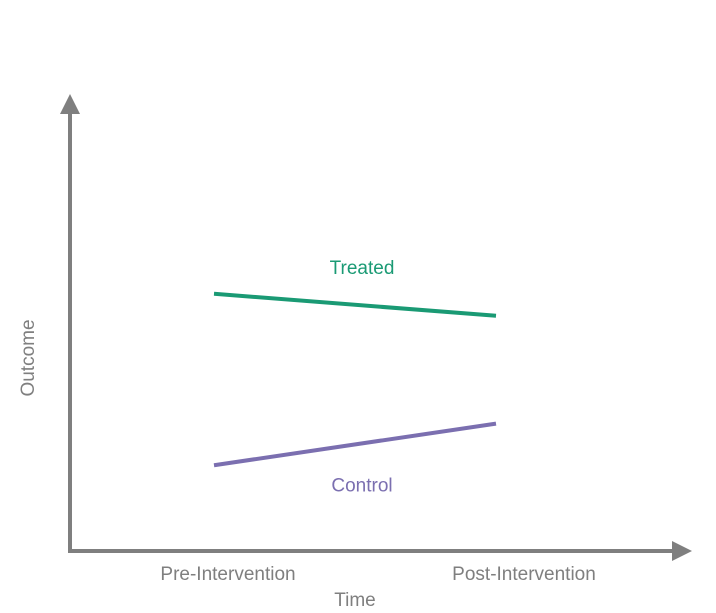 The image size is (716, 613). Describe the element at coordinates (361, 485) in the screenshot. I see `series-label-control: Control` at that location.